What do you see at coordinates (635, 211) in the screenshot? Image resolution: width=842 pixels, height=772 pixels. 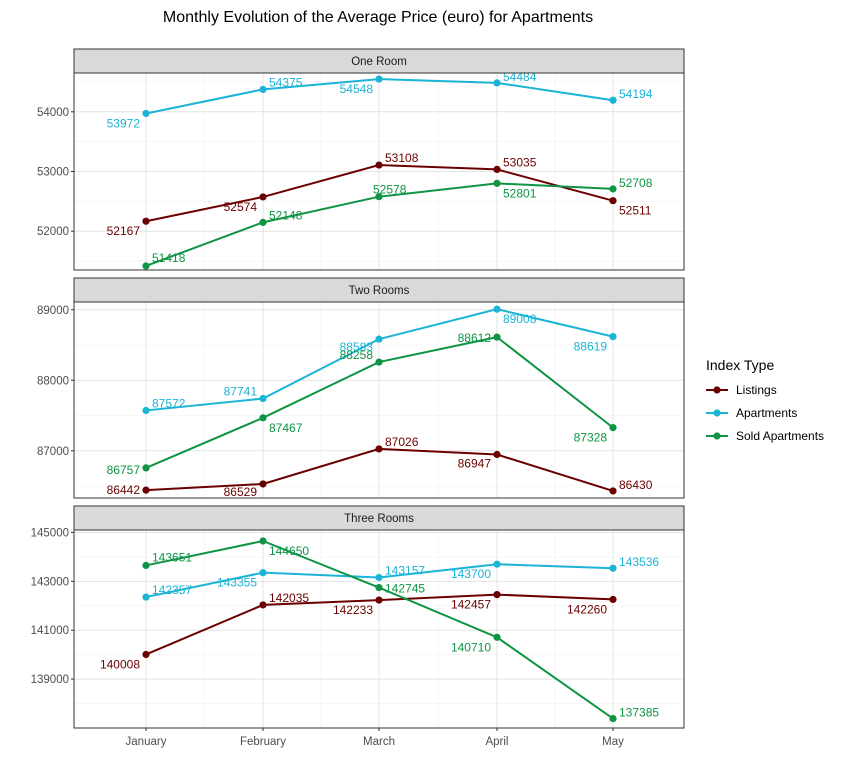 I see `data-label-listings: 52511` at bounding box center [635, 211].